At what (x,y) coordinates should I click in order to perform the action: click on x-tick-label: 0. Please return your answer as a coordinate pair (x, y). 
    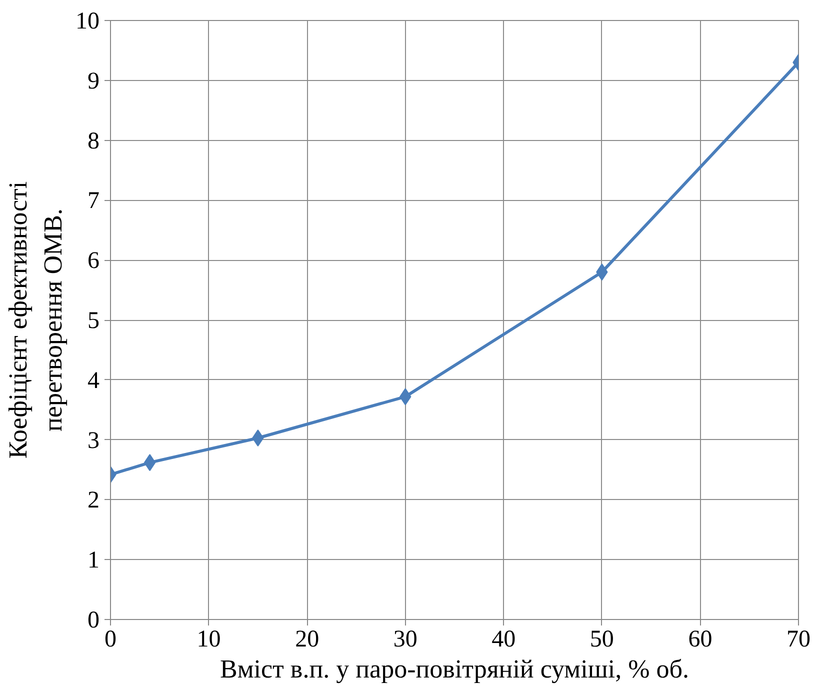
    Looking at the image, I should click on (110, 639).